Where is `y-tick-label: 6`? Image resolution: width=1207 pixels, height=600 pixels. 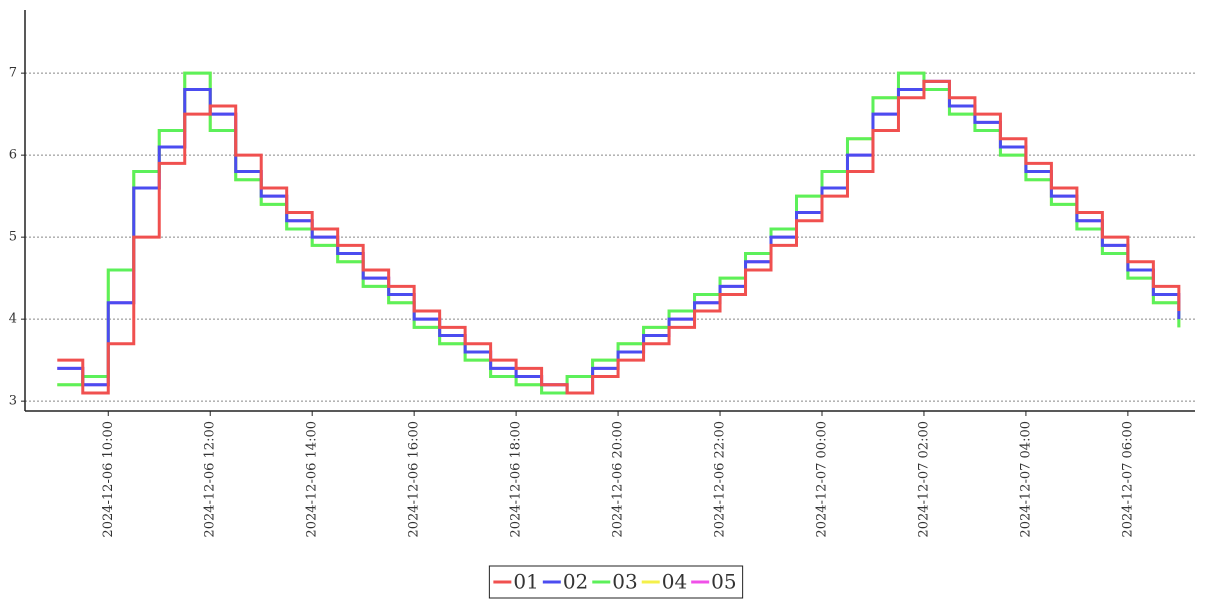 y-tick-label: 6 is located at coordinates (13, 155).